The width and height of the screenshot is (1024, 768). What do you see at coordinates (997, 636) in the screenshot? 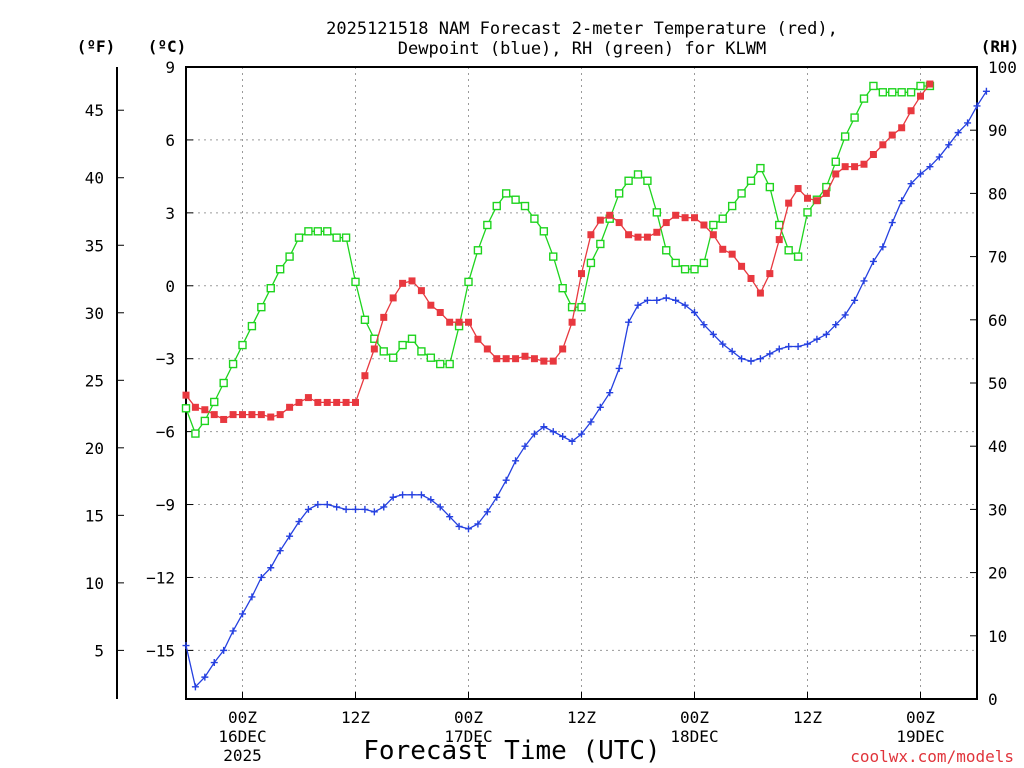
I see `rh-tick-label: 10` at bounding box center [997, 636].